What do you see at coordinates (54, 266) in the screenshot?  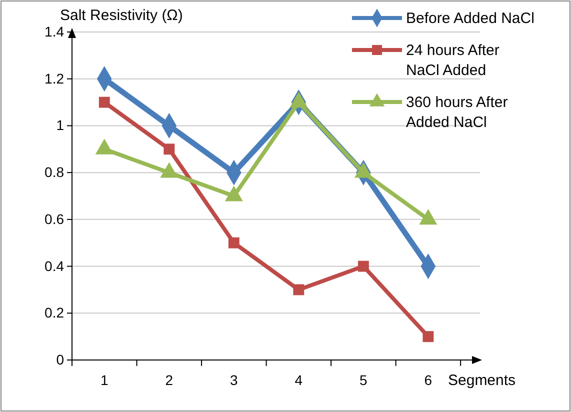 I see `y-tick-label: 0.4` at bounding box center [54, 266].